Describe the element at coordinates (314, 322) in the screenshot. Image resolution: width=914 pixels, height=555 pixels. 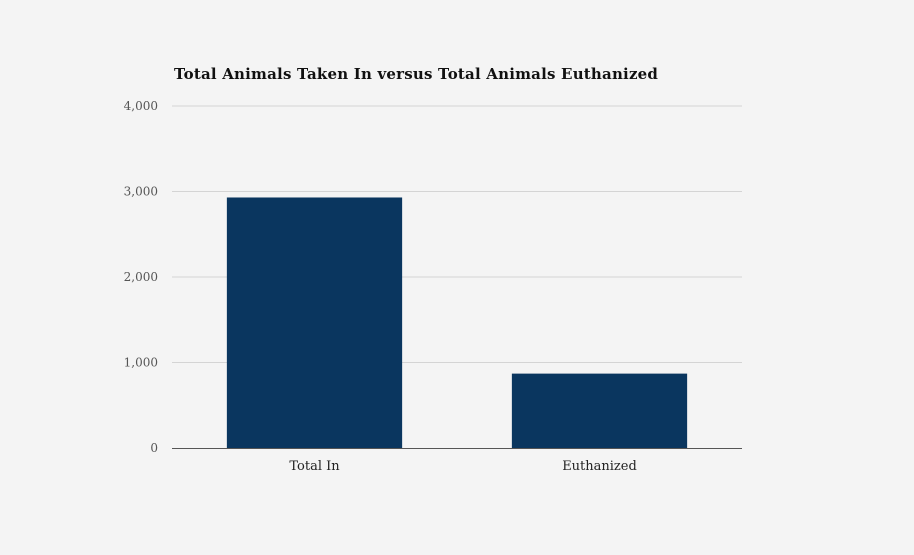
I see `bar-total-in` at that location.